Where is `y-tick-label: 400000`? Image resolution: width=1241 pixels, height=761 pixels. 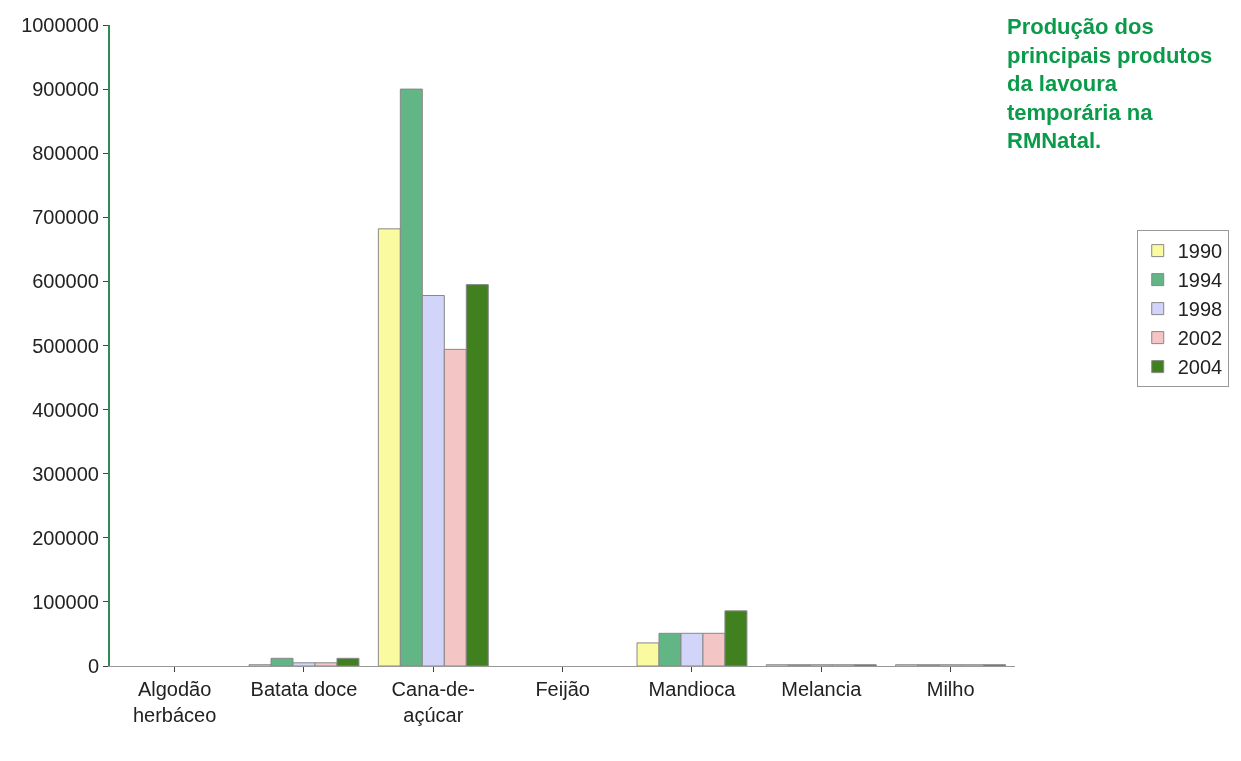
y-tick-label: 400000 is located at coordinates (65, 409).